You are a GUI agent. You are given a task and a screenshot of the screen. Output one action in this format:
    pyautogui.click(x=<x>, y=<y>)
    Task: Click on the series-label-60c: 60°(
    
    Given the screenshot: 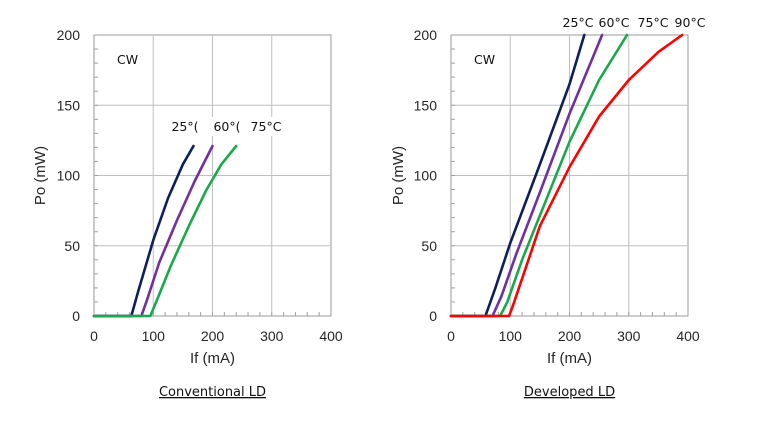 What is the action you would take?
    pyautogui.click(x=226, y=126)
    